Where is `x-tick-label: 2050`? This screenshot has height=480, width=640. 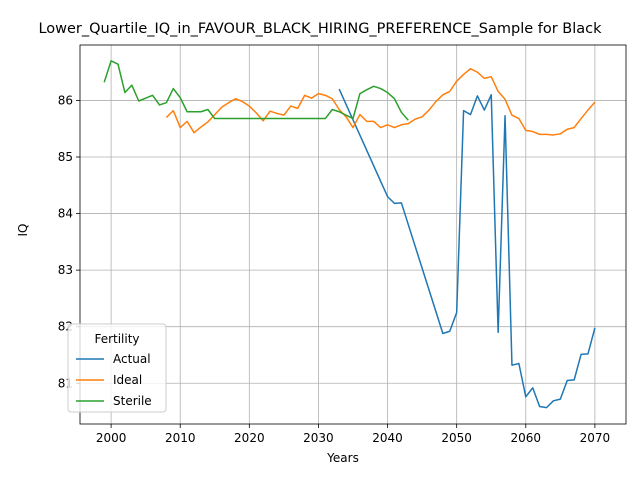
x-tick-label: 2050 is located at coordinates (456, 438).